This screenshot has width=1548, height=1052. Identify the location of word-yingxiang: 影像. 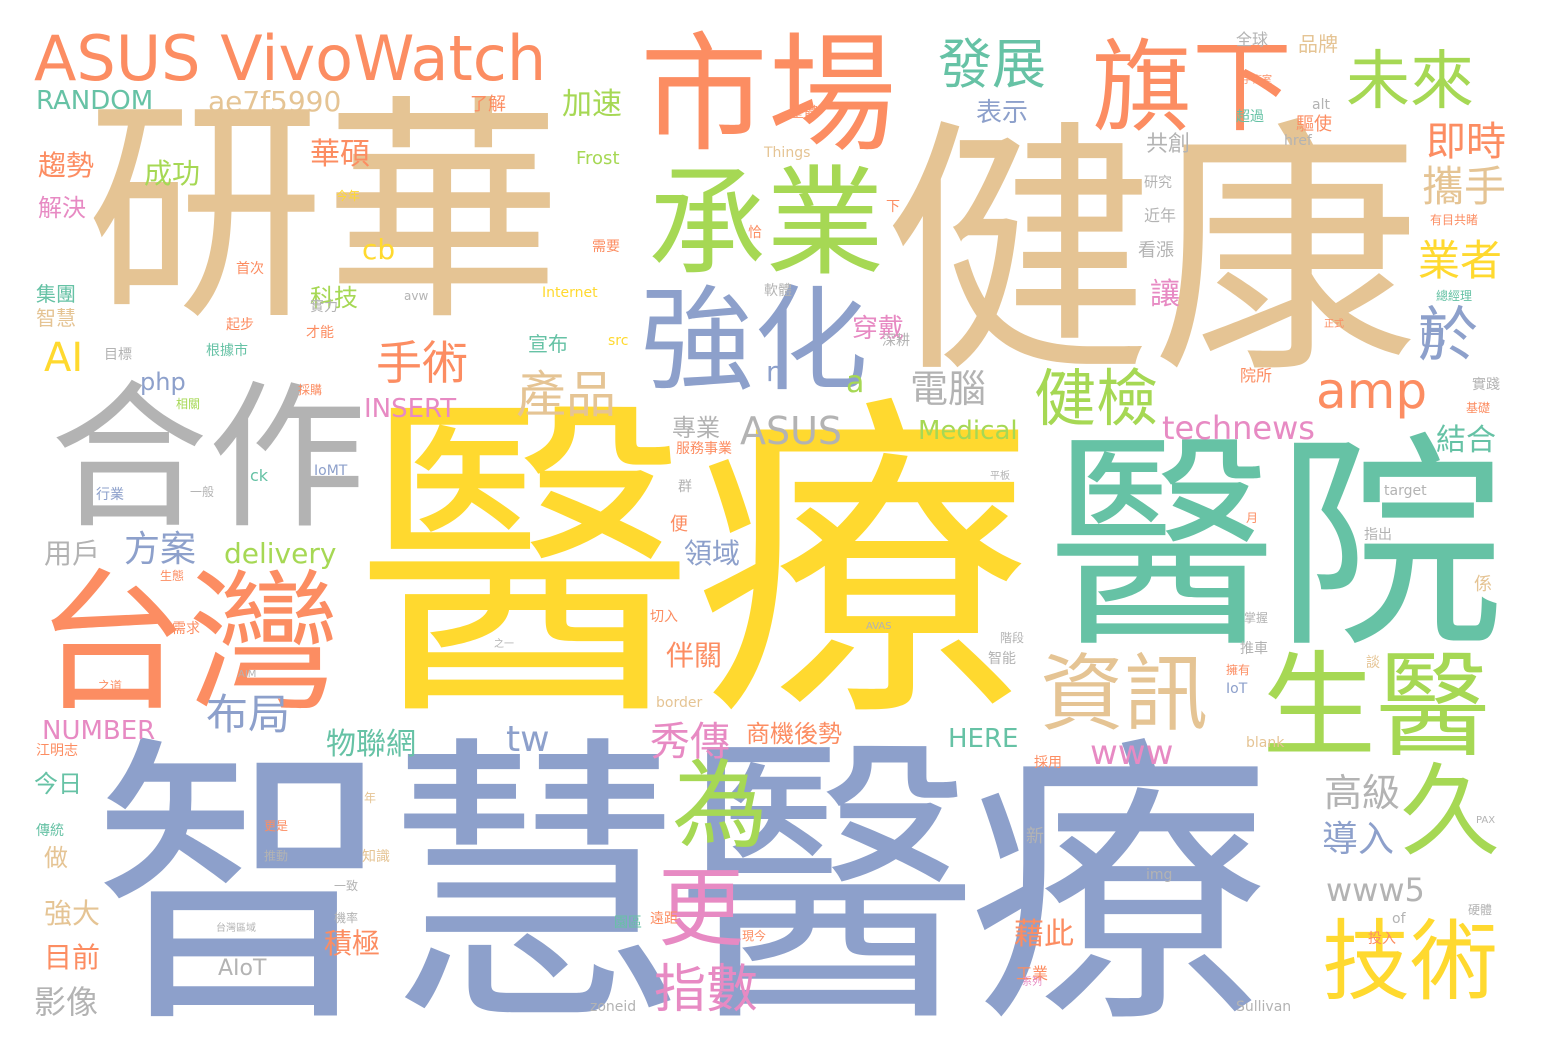
(66, 1002).